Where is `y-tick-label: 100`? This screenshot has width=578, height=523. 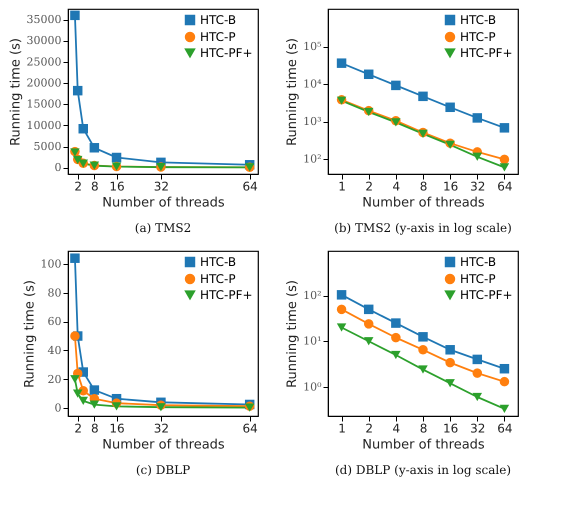
y-tick-label: 100 is located at coordinates (51, 263).